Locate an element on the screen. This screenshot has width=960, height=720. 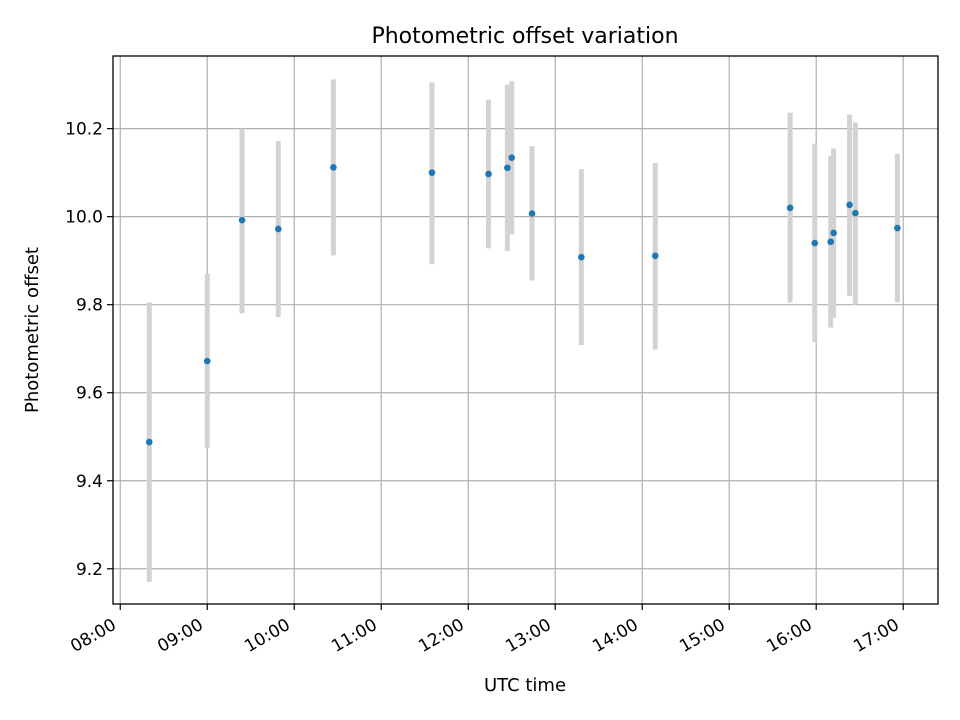
x-axis-label: UTC time is located at coordinates (525, 685).